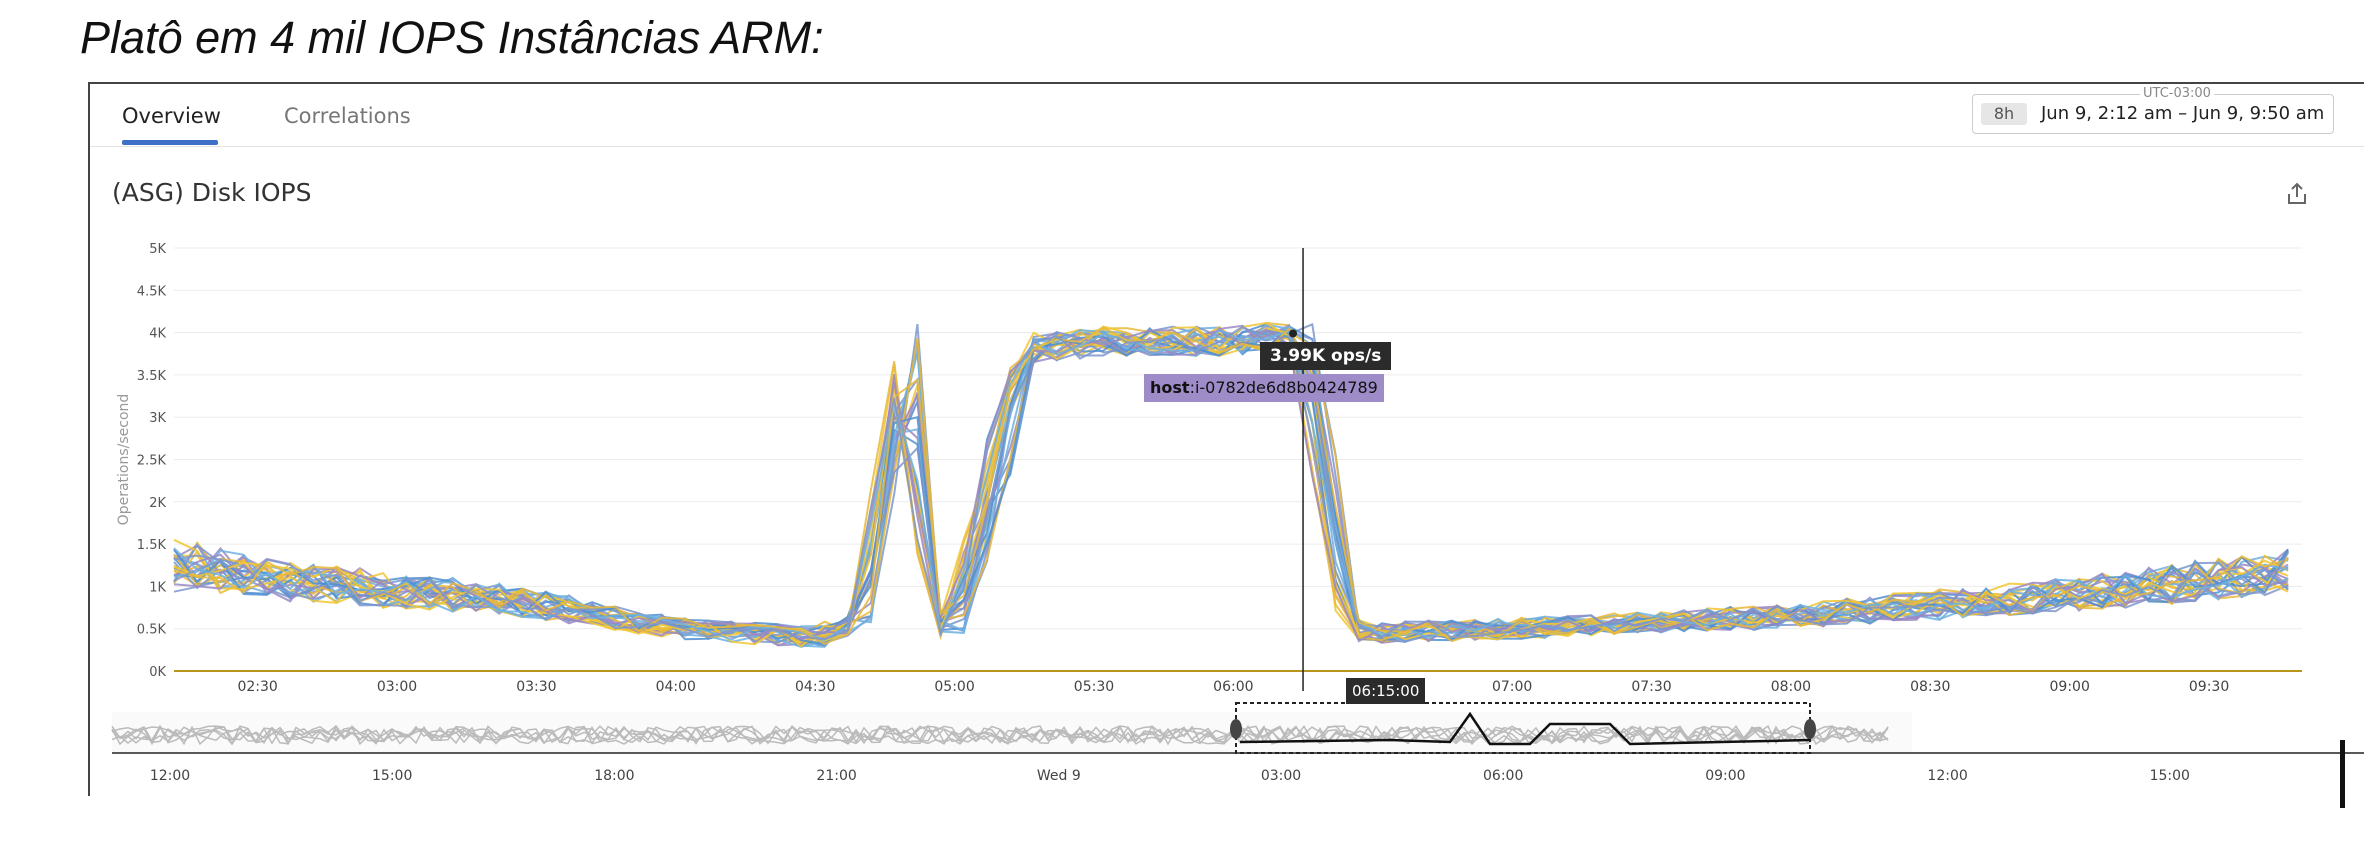 This screenshot has width=2364, height=858. What do you see at coordinates (124, 460) in the screenshot?
I see `y-axis-label: Operations/second` at bounding box center [124, 460].